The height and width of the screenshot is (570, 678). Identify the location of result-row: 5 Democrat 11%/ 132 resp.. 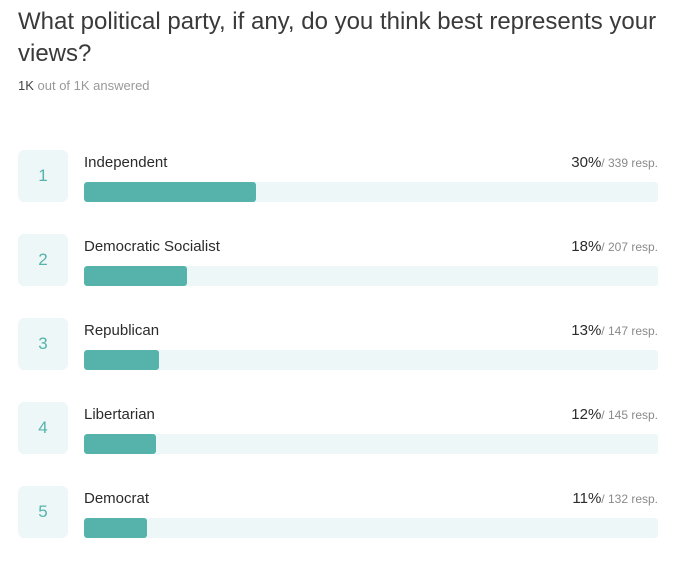
(338, 512).